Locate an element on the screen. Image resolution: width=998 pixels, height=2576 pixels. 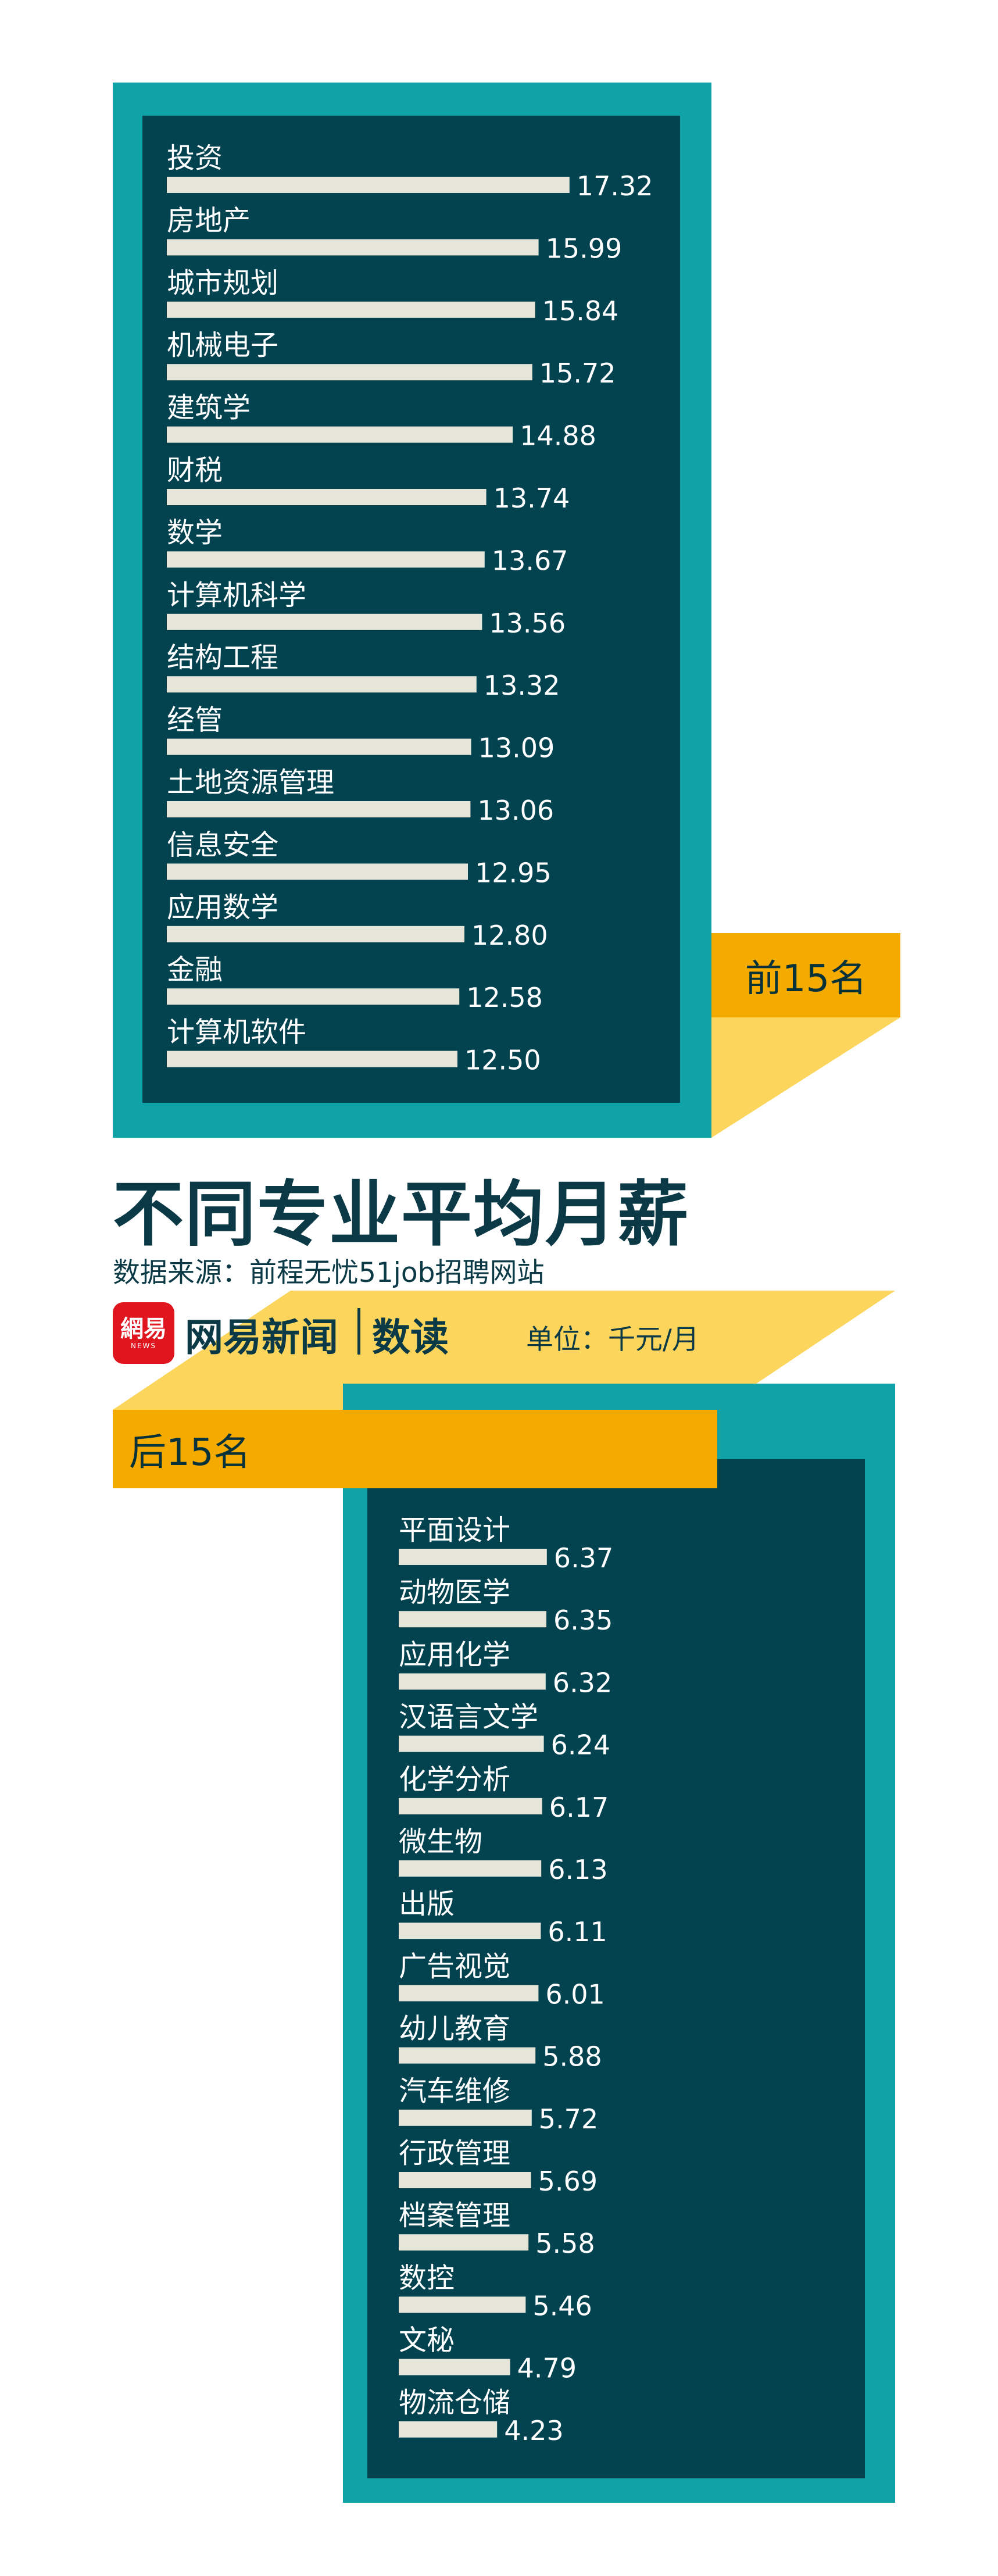
value-label: 5.69 is located at coordinates (568, 2181).